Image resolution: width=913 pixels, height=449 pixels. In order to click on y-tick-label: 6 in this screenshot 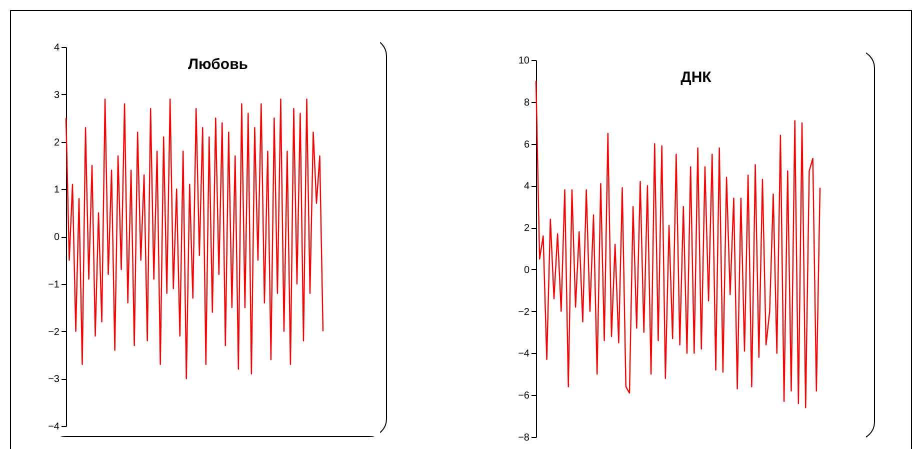, I will do `click(527, 144)`.